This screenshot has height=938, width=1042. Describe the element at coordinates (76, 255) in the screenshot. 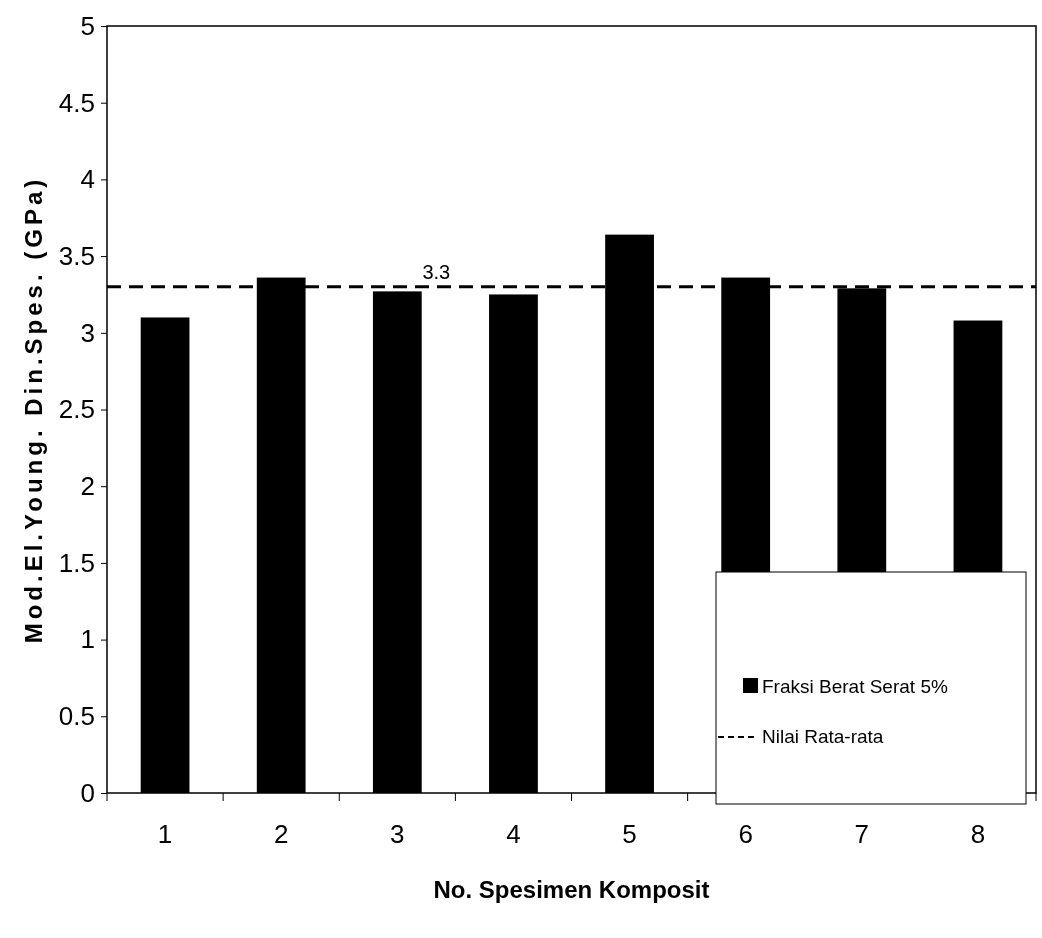

I see `y-tick-label: 3.5` at that location.